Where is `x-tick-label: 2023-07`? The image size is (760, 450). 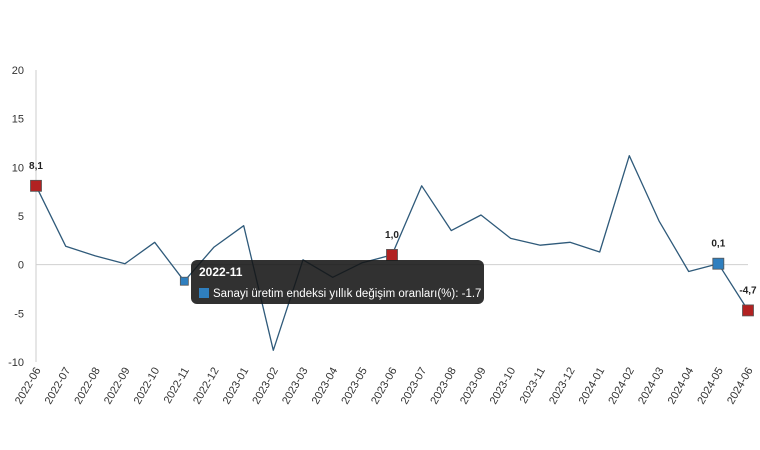 x-tick-label: 2023-07 is located at coordinates (414, 386).